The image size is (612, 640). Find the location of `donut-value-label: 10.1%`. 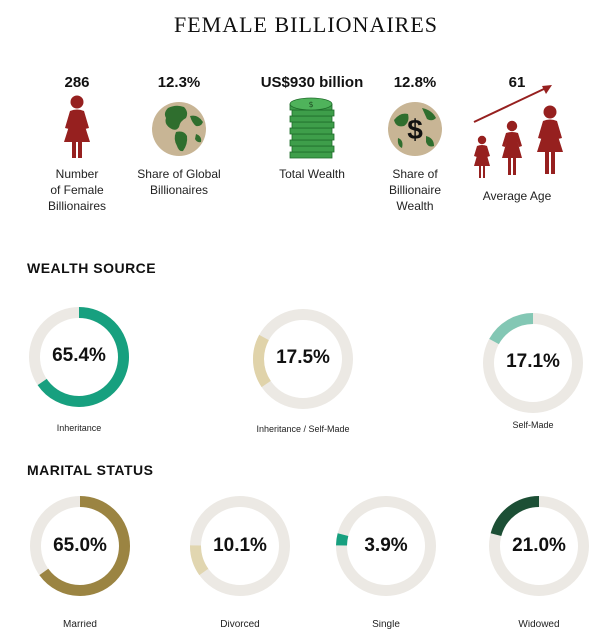

donut-value-label: 10.1% is located at coordinates (240, 545).